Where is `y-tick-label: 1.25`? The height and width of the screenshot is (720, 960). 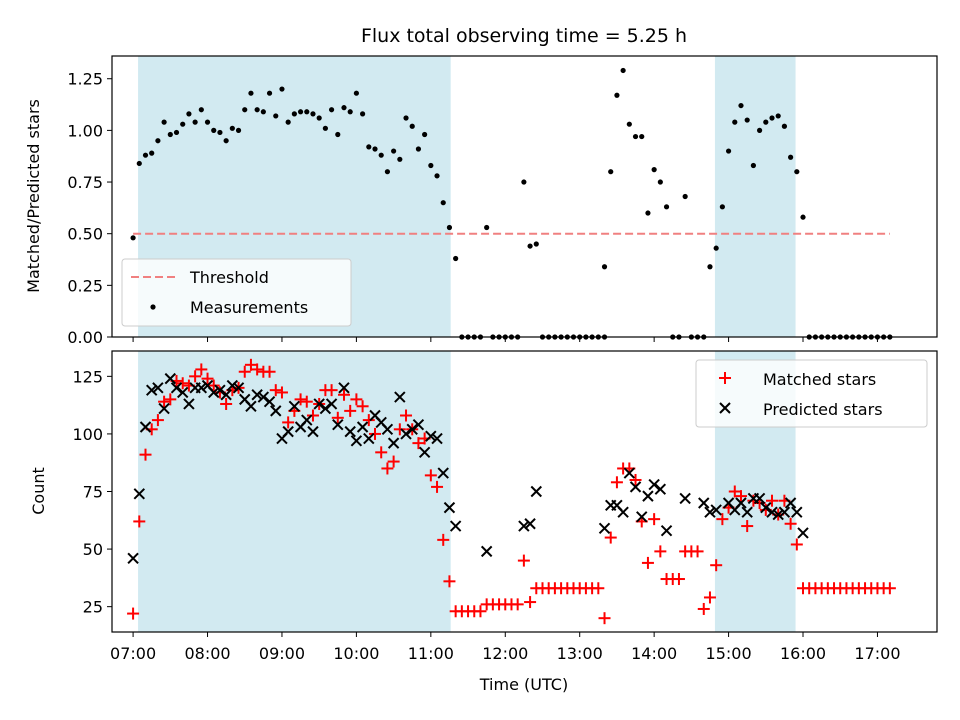 y-tick-label: 1.25 is located at coordinates (85, 79).